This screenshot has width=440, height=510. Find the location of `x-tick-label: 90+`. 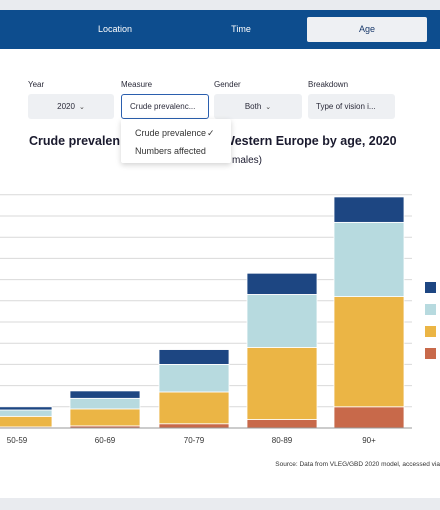

x-tick-label: 90+ is located at coordinates (369, 440).